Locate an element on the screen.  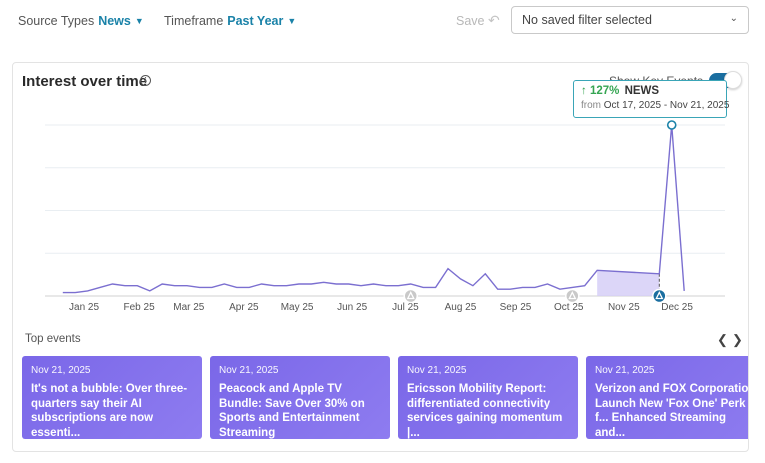
save-button: Save is located at coordinates (470, 21).